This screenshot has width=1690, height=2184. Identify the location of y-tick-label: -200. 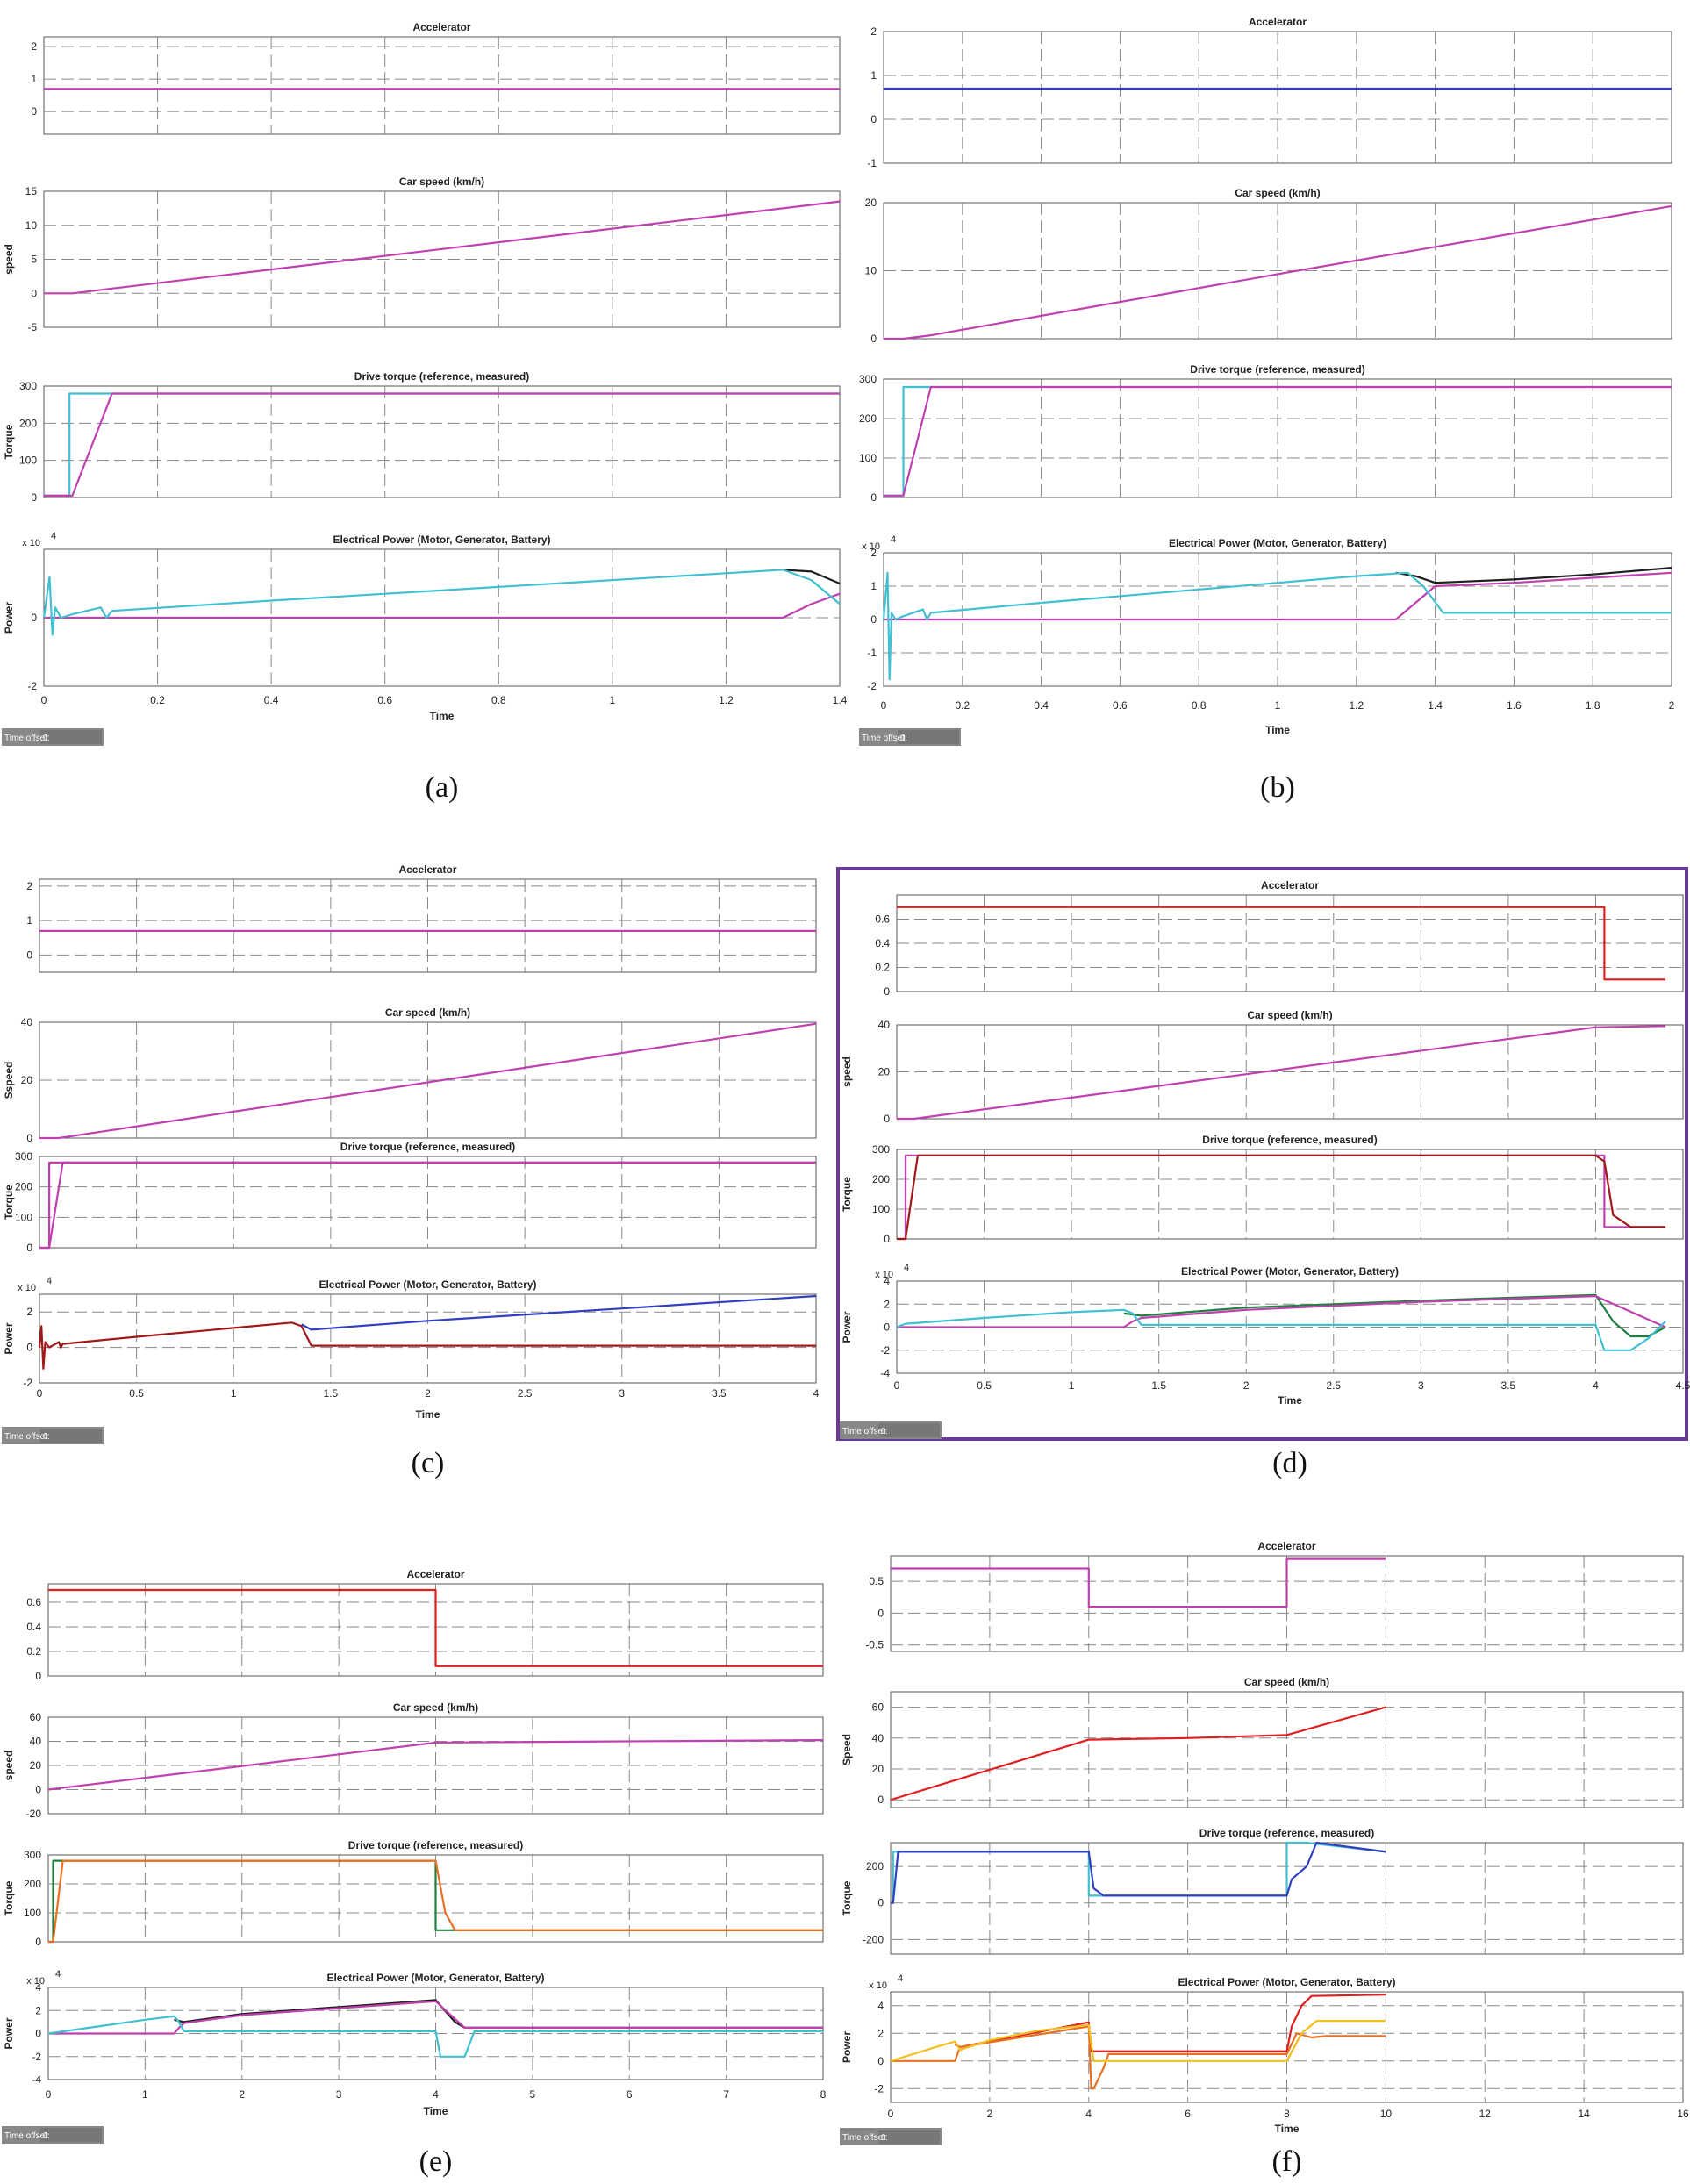
(873, 1939).